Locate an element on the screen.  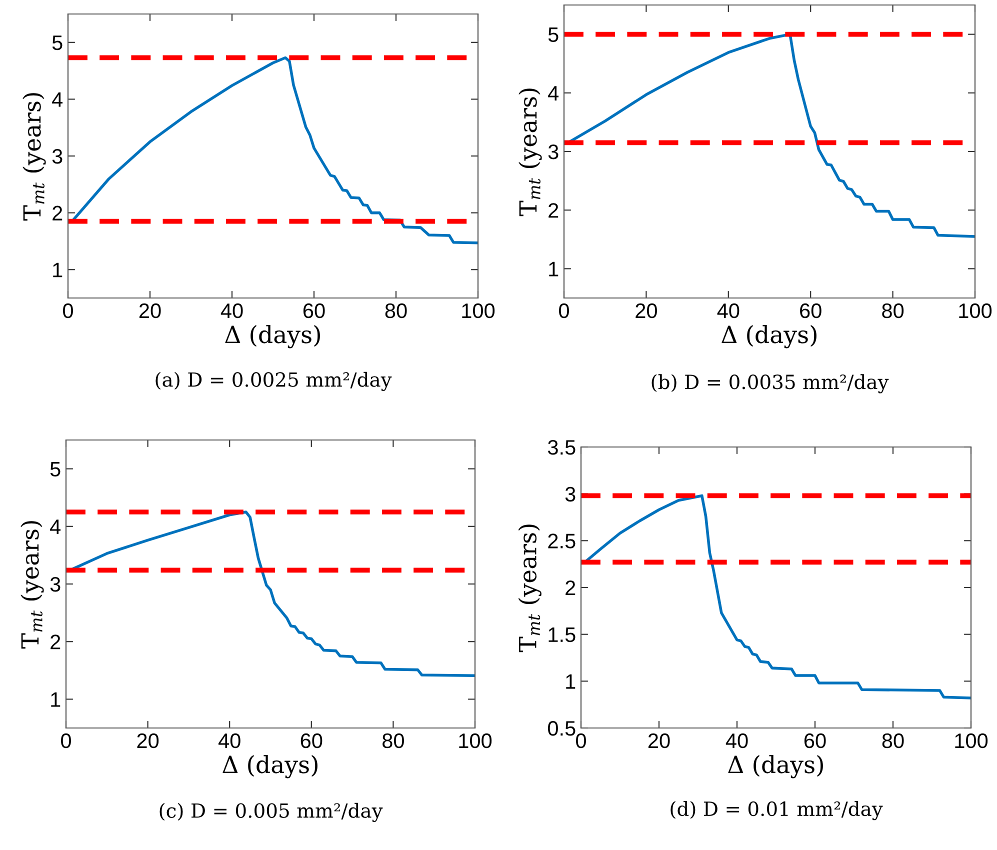
text: (a) D = 0.0025 mm²/day is located at coordinates (274, 381).